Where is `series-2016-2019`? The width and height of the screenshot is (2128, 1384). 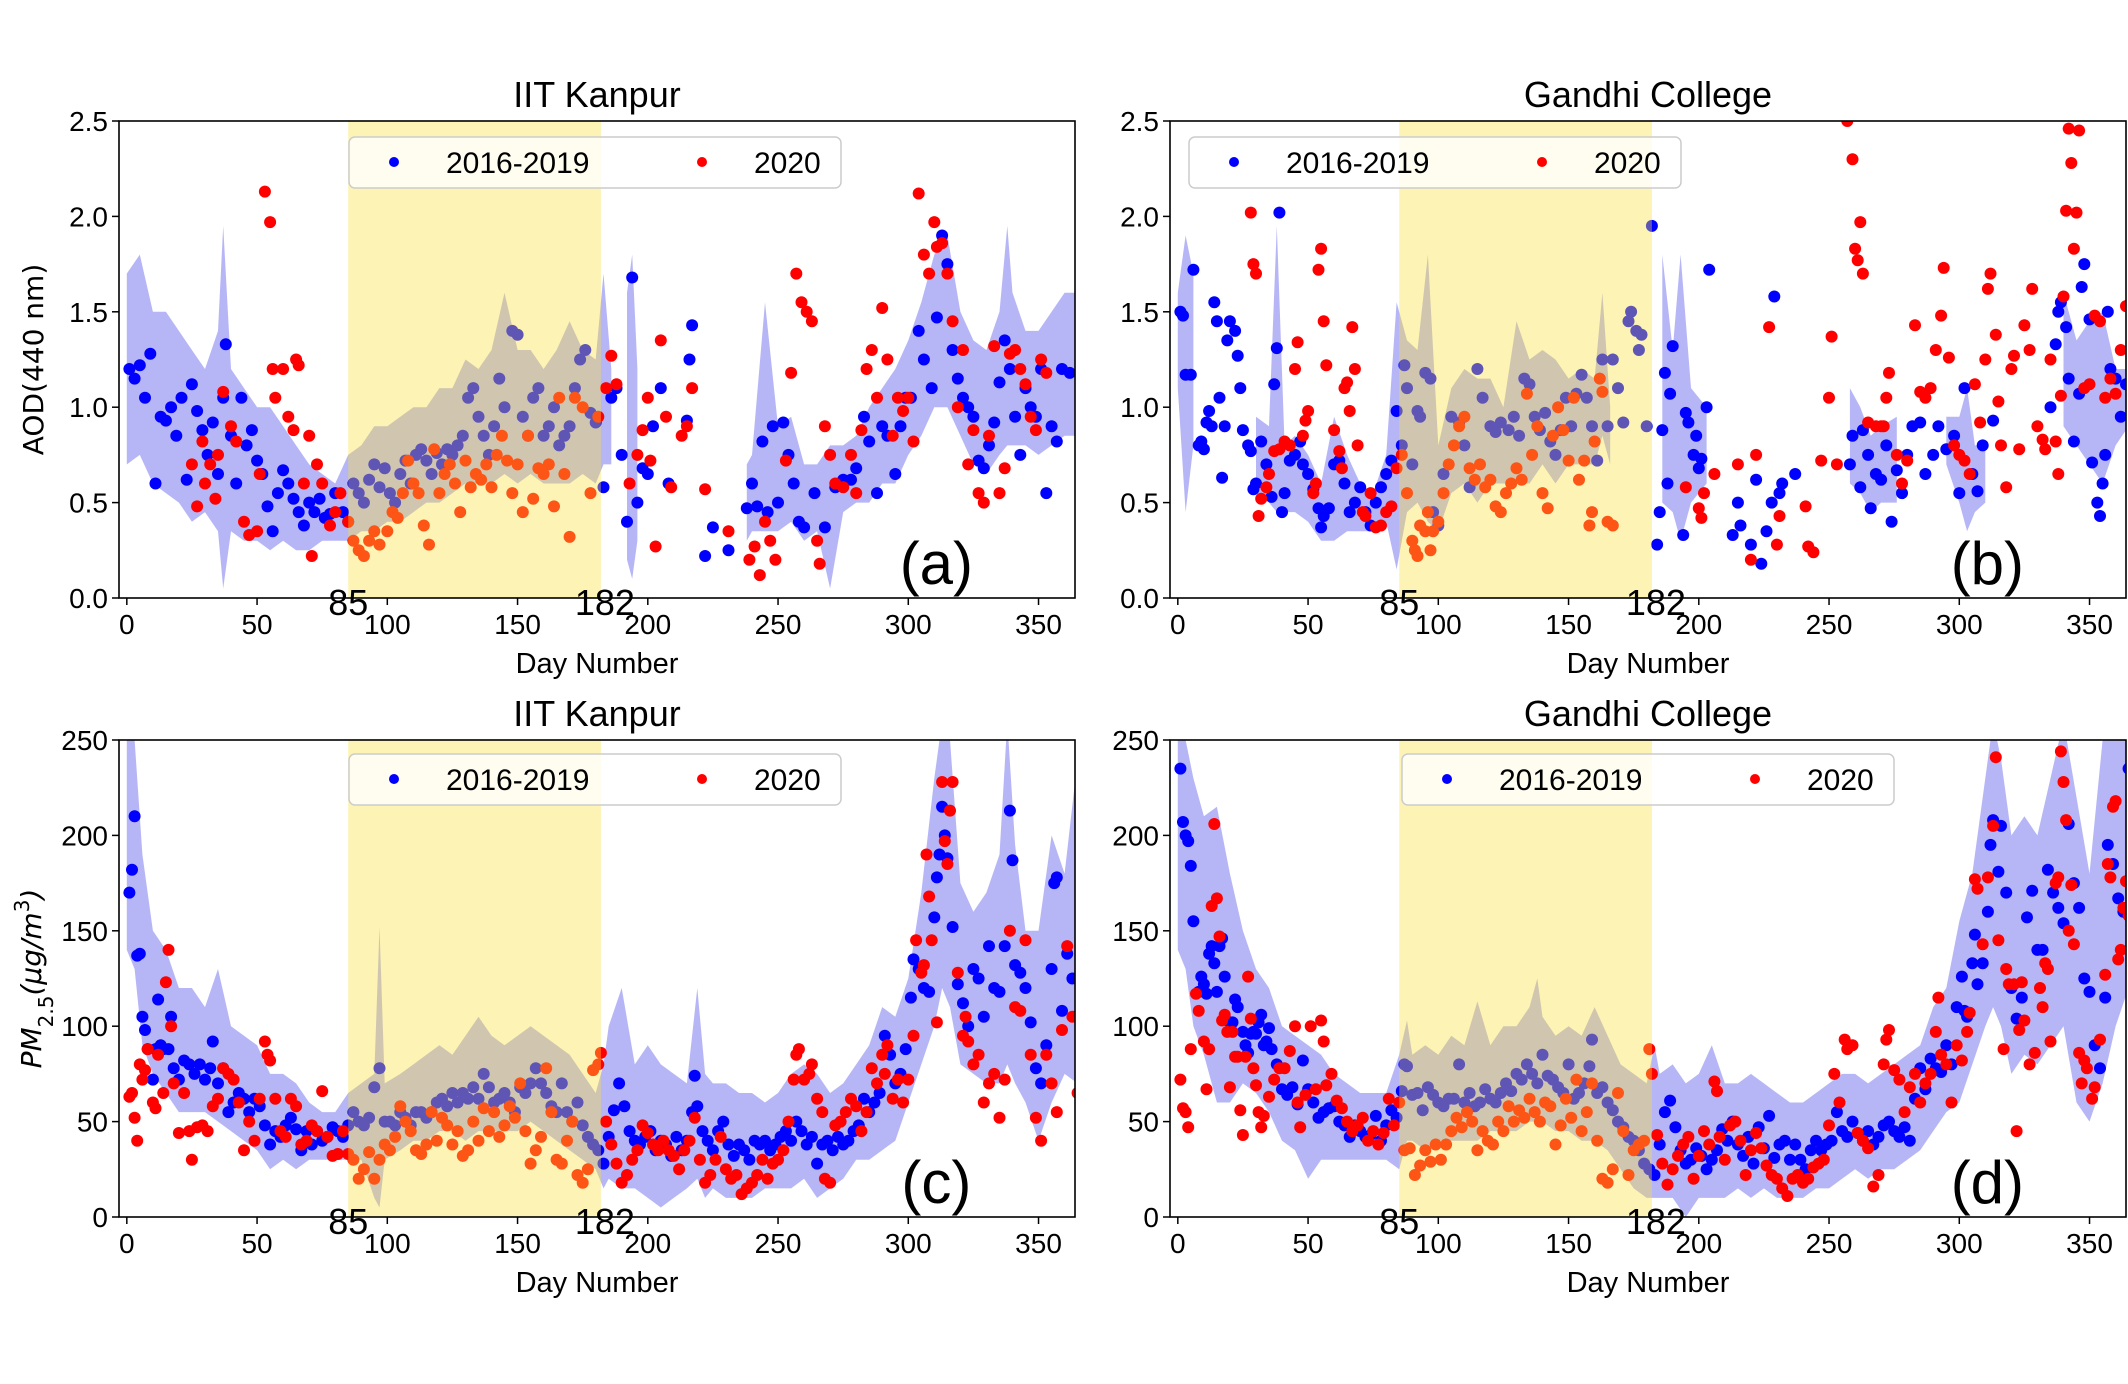 series-2016-2019 is located at coordinates (599, 395).